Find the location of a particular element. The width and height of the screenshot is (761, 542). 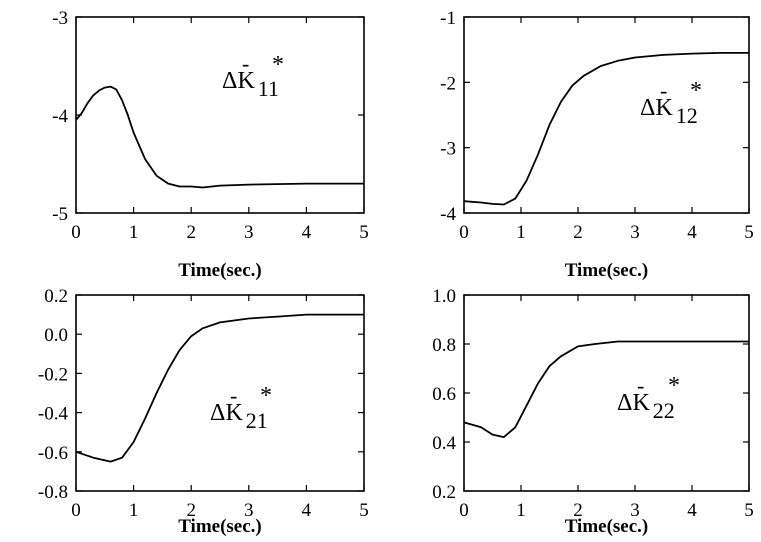

y-tick-label: 0.0 is located at coordinates (56, 335).